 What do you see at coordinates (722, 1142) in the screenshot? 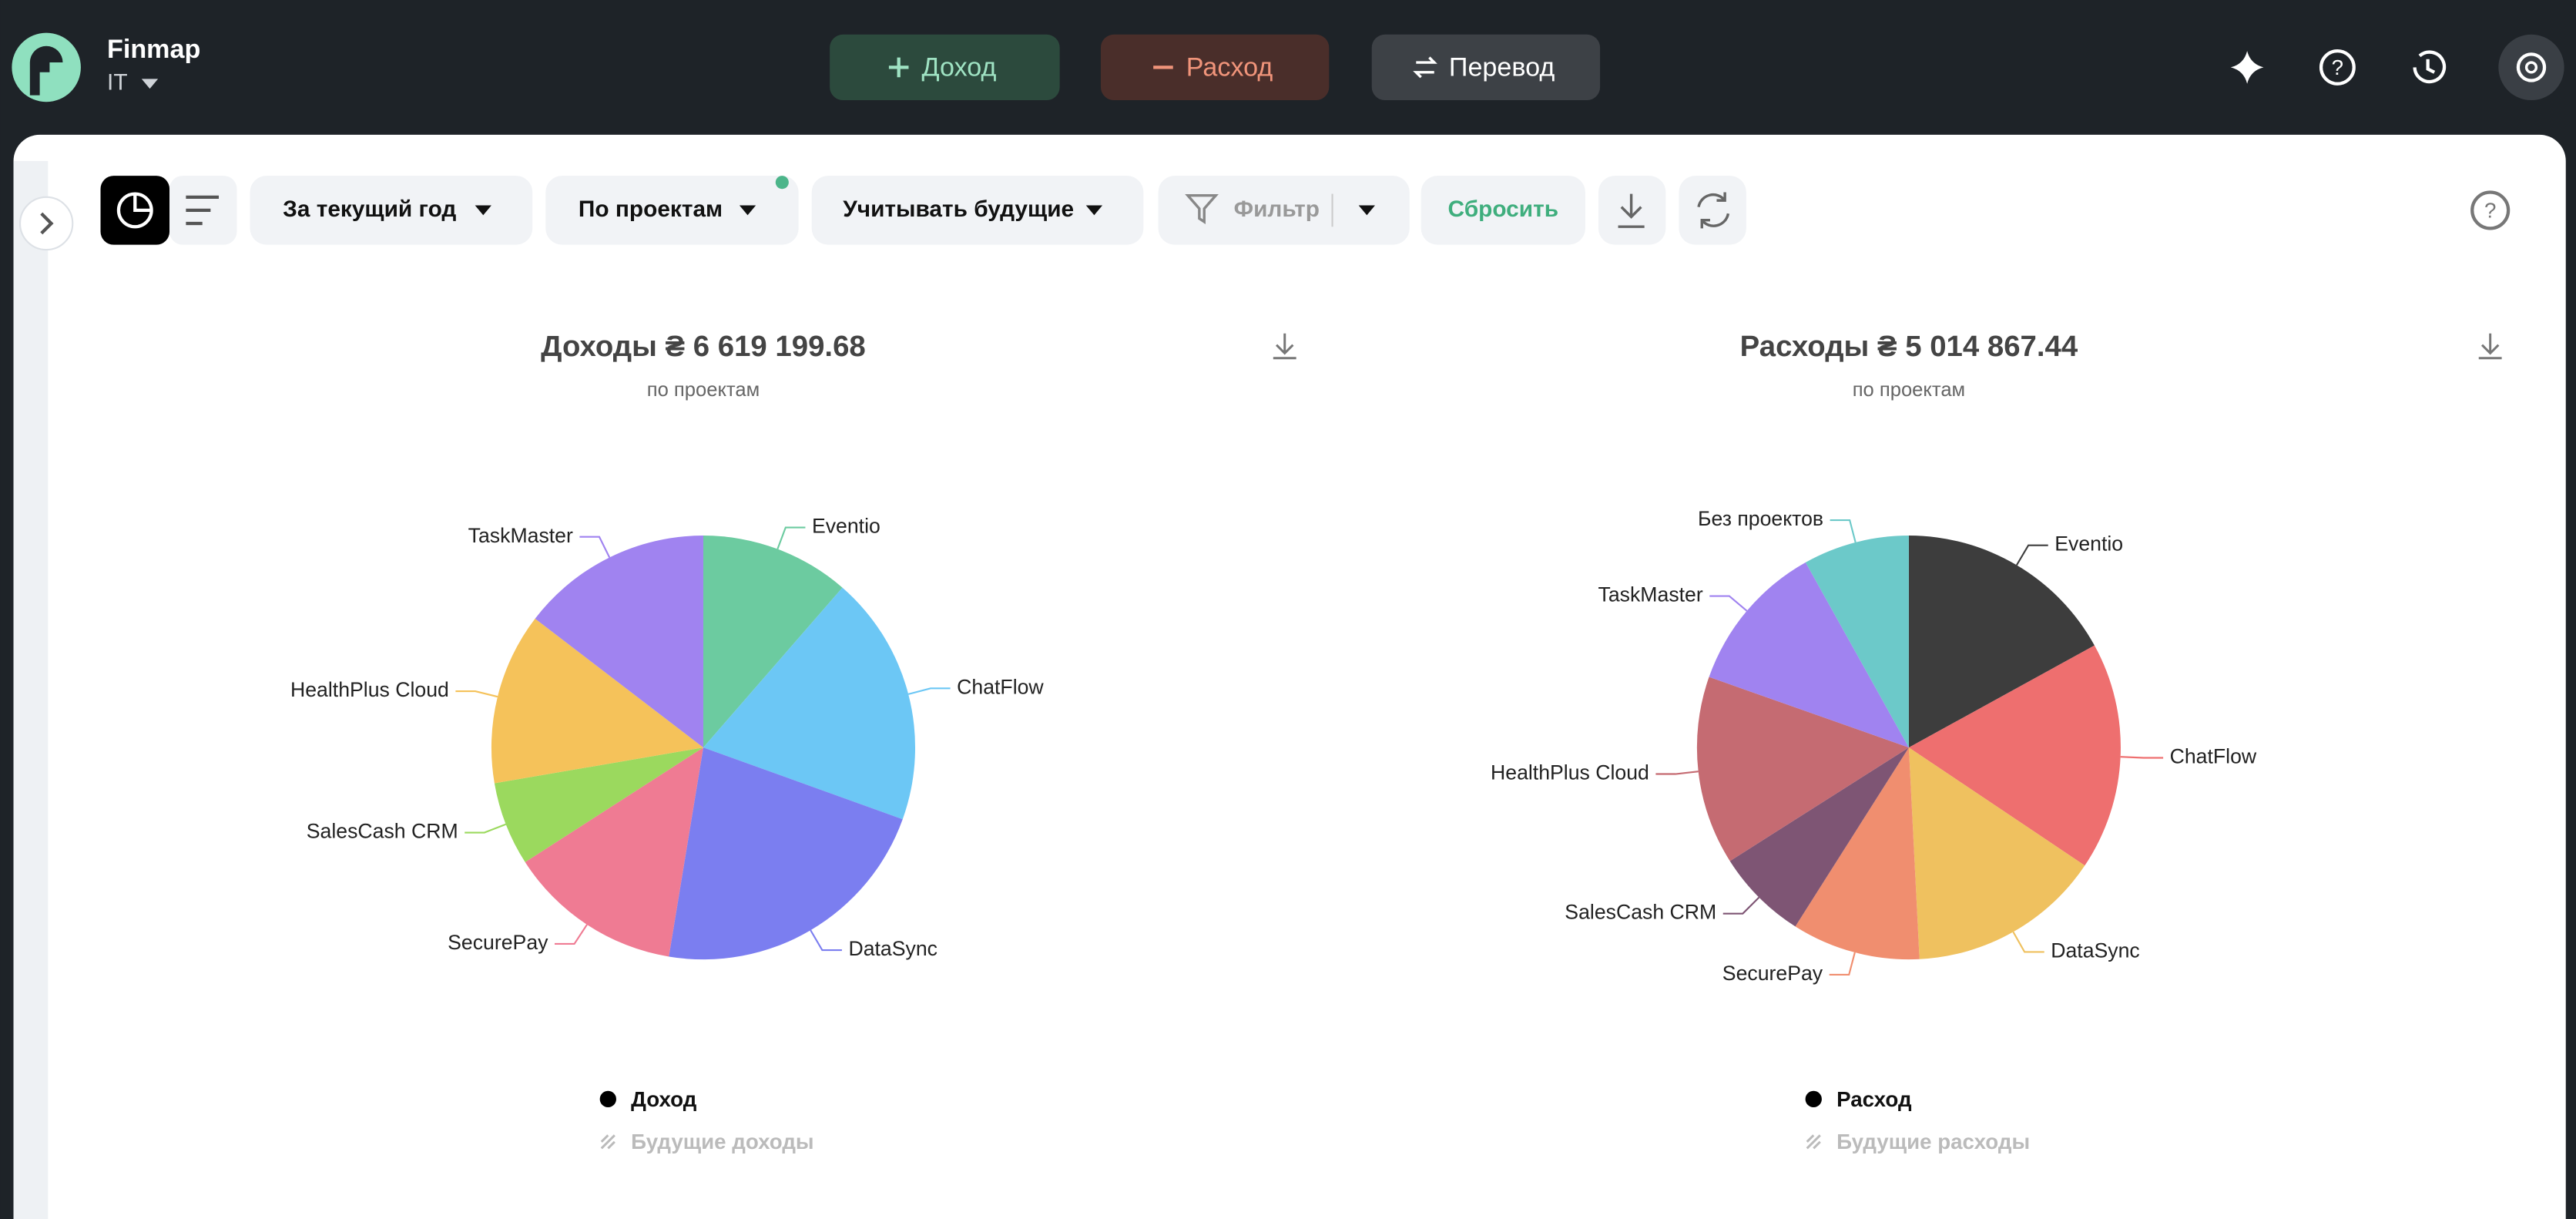
I see `legend-item: Будущие доходы` at bounding box center [722, 1142].